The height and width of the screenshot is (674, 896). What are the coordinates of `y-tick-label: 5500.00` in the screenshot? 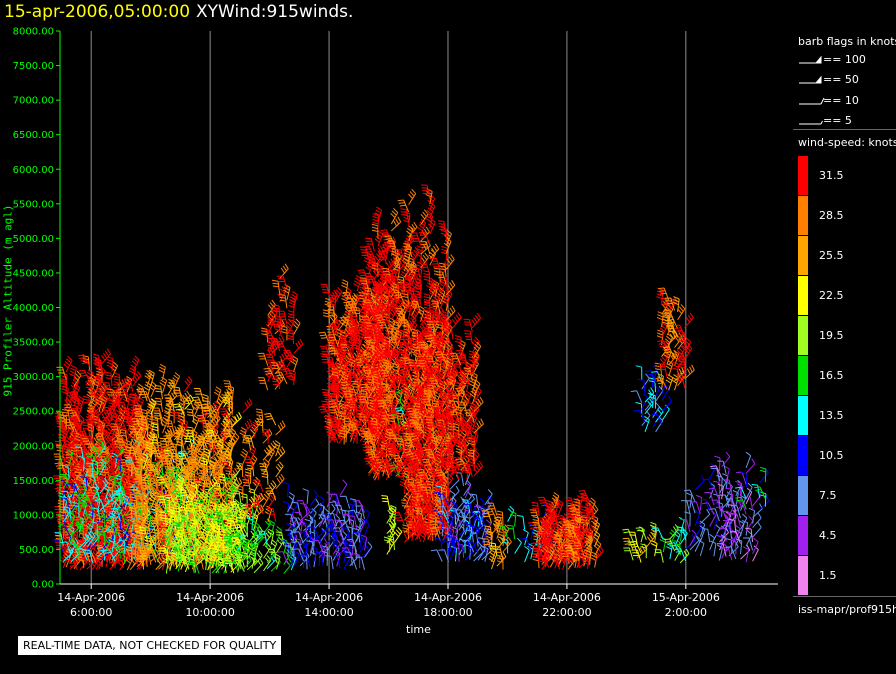 It's located at (33, 204).